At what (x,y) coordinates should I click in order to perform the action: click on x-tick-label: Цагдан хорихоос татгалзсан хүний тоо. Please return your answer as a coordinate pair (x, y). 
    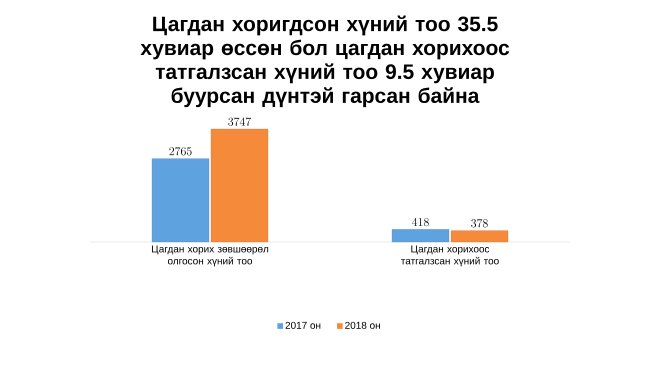
    Looking at the image, I should click on (450, 256).